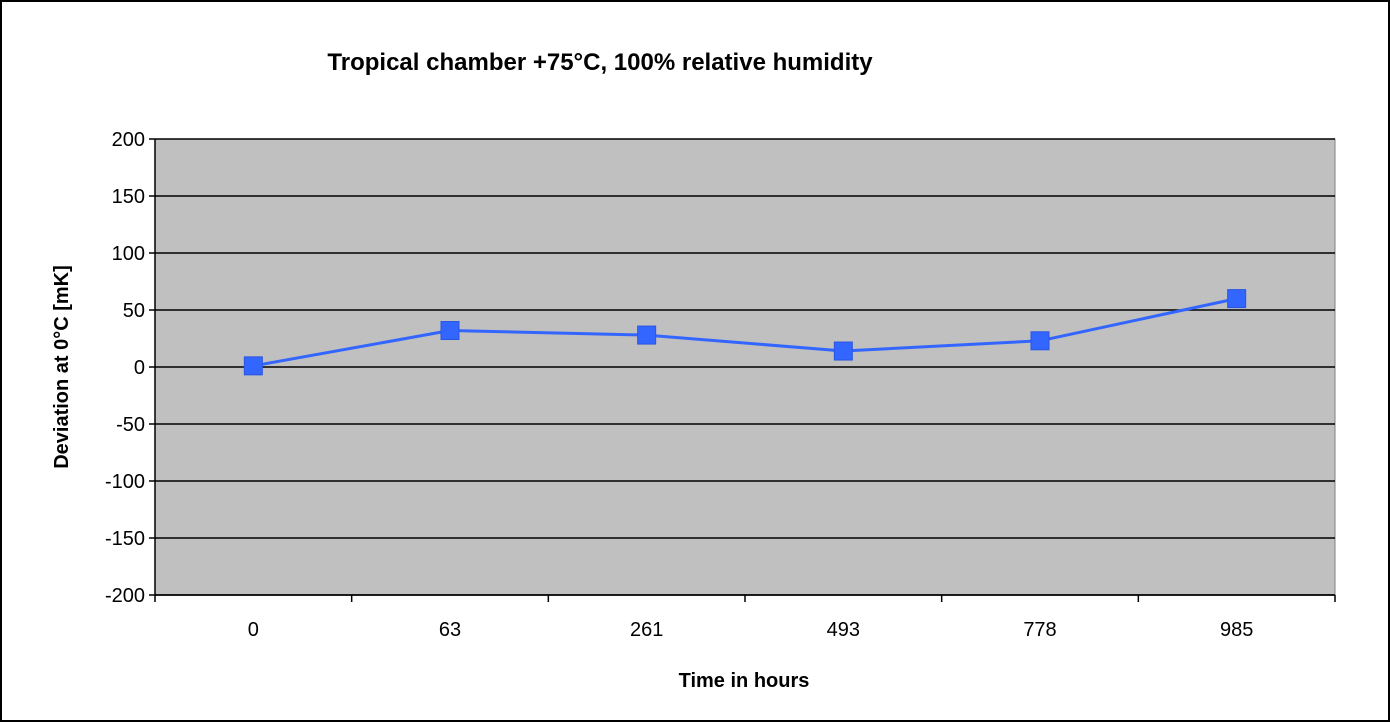 This screenshot has height=722, width=1390. Describe the element at coordinates (646, 630) in the screenshot. I see `x-tick-label: 261` at that location.